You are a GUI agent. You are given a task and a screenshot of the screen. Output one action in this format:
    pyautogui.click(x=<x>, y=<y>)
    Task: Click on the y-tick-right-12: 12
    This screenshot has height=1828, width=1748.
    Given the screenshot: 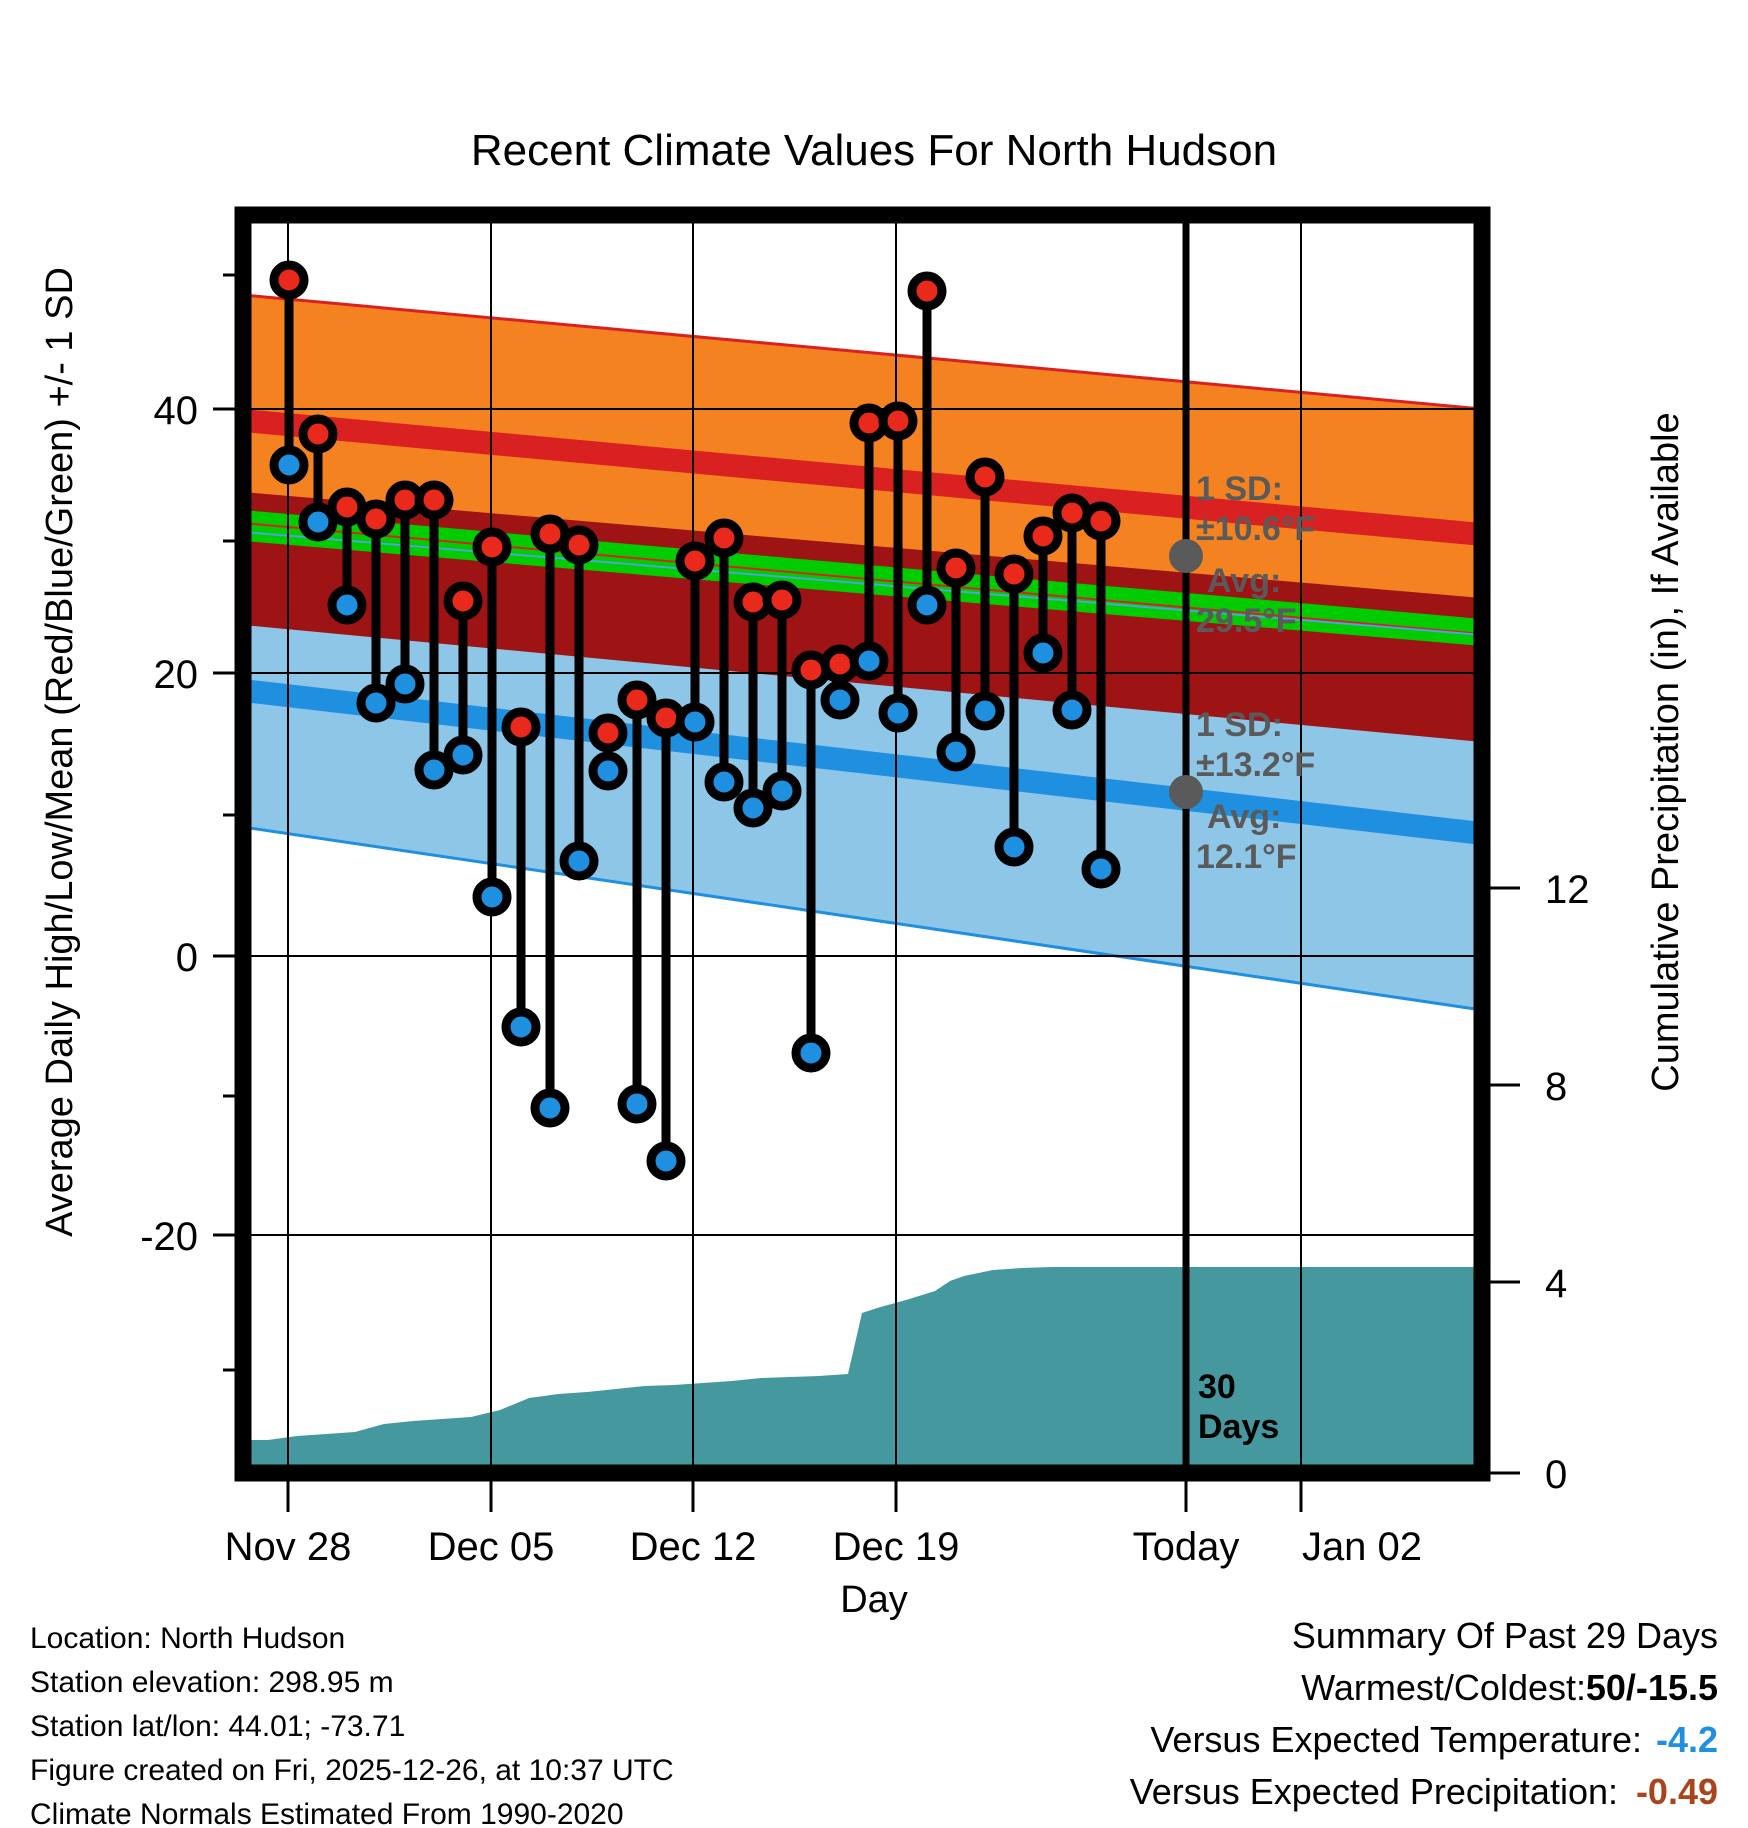 What is the action you would take?
    pyautogui.click(x=1567, y=890)
    